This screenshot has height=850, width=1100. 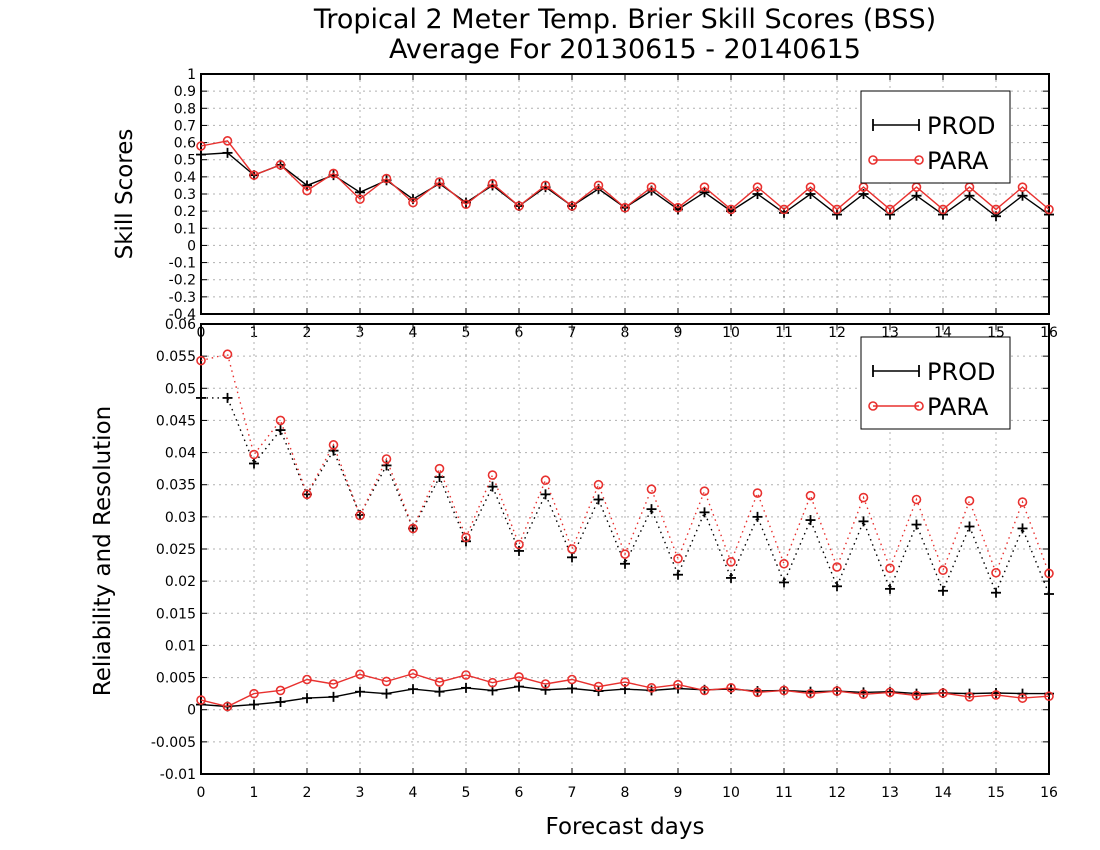 I want to click on y-tick-label: 0.02, so click(x=180, y=582).